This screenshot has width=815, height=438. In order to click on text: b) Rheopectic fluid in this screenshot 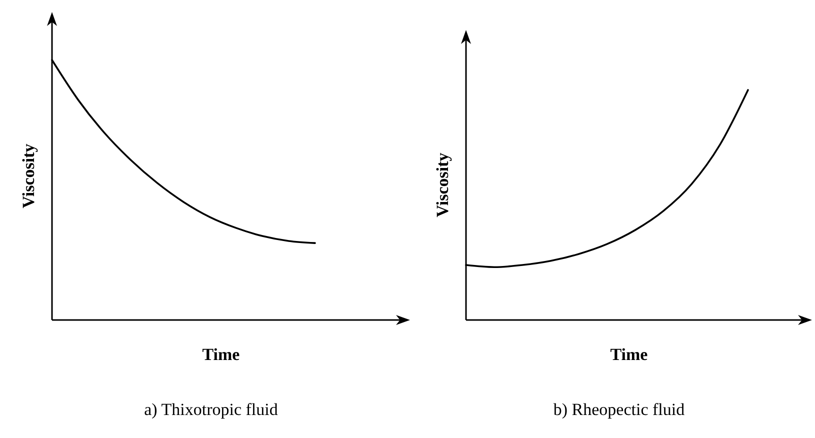, I will do `click(619, 409)`.